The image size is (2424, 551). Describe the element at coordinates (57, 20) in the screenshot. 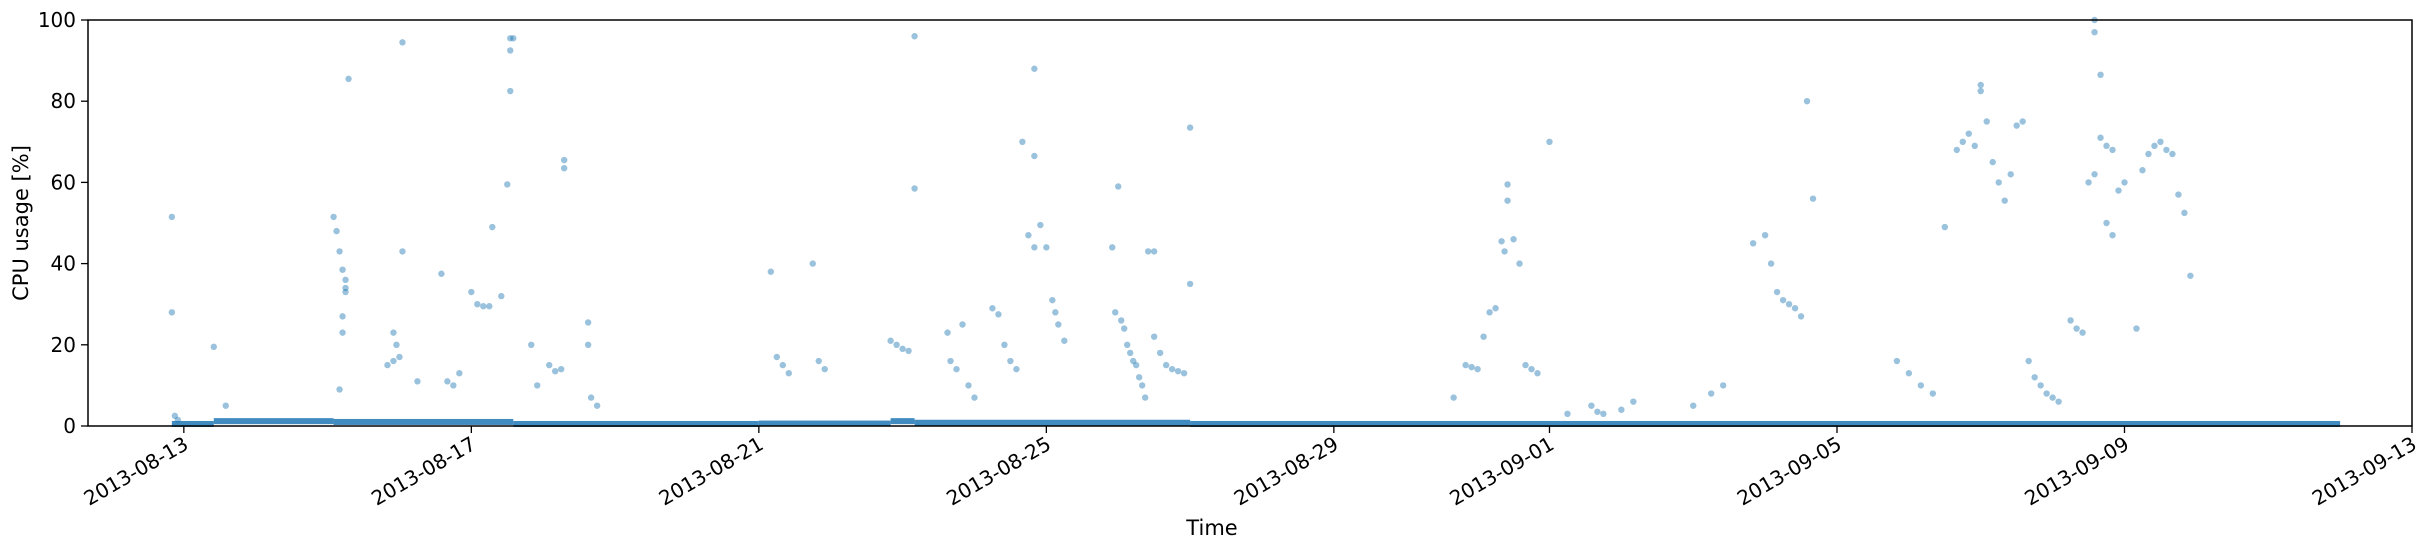

I see `y-tick-label-5: 100` at that location.